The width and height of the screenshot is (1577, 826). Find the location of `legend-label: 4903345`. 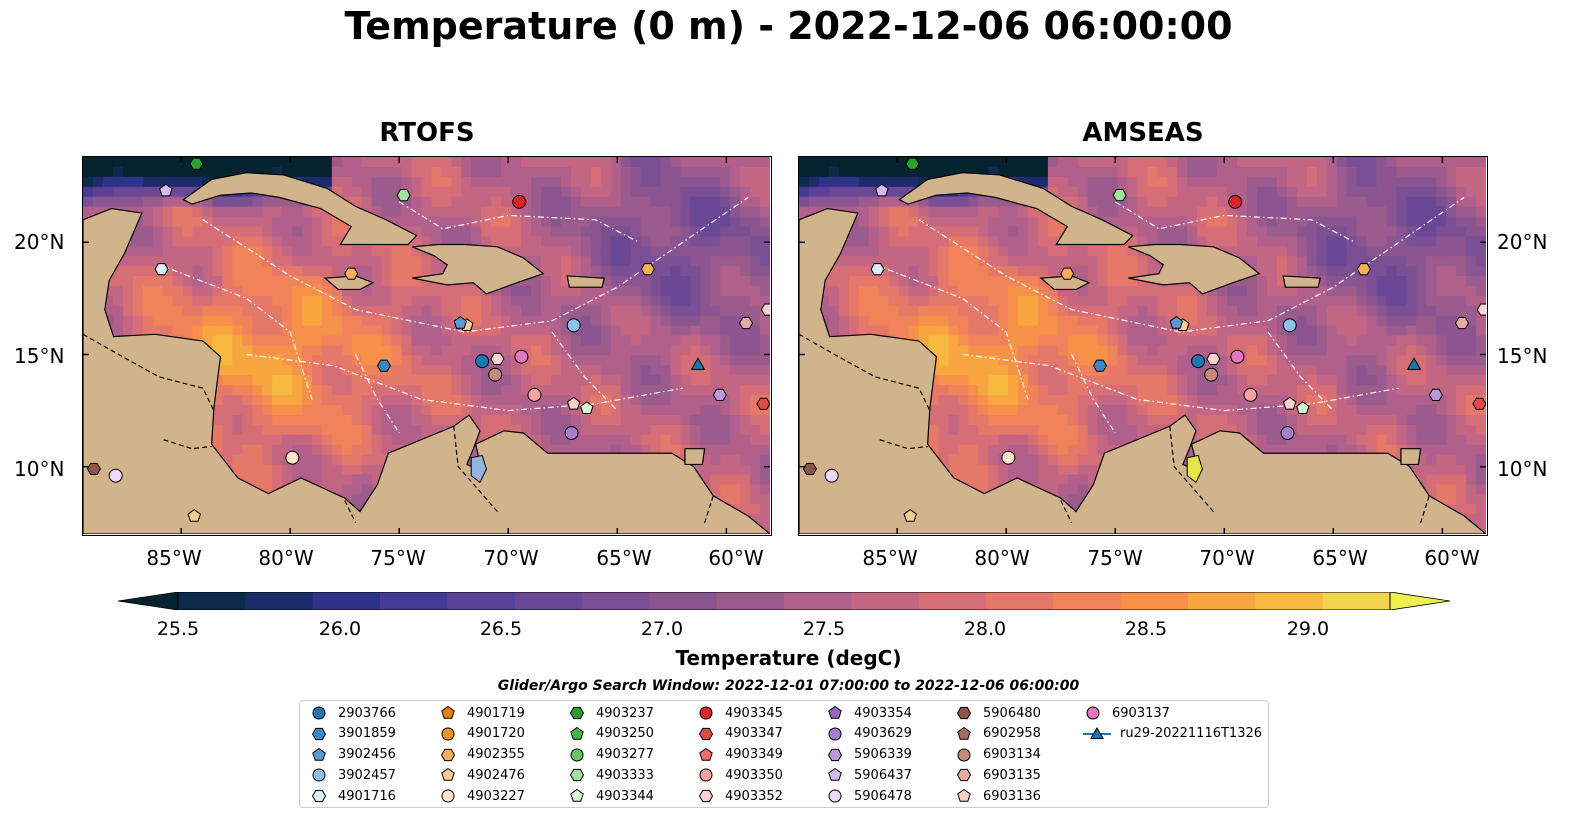

legend-label: 4903345 is located at coordinates (754, 713).